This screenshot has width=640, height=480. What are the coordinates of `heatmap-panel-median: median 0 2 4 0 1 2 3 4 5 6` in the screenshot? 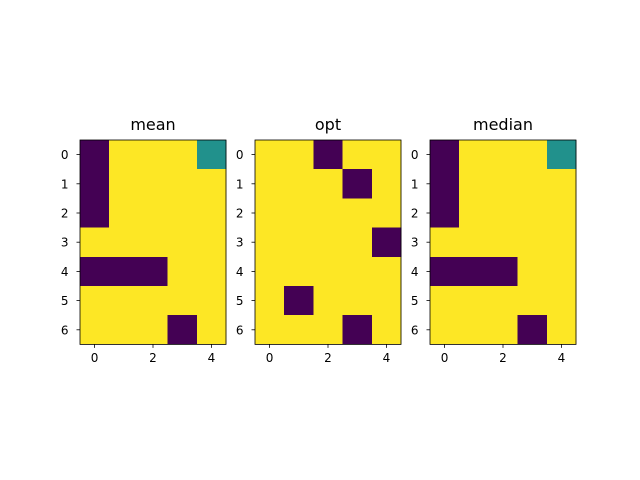 It's located at (494, 240).